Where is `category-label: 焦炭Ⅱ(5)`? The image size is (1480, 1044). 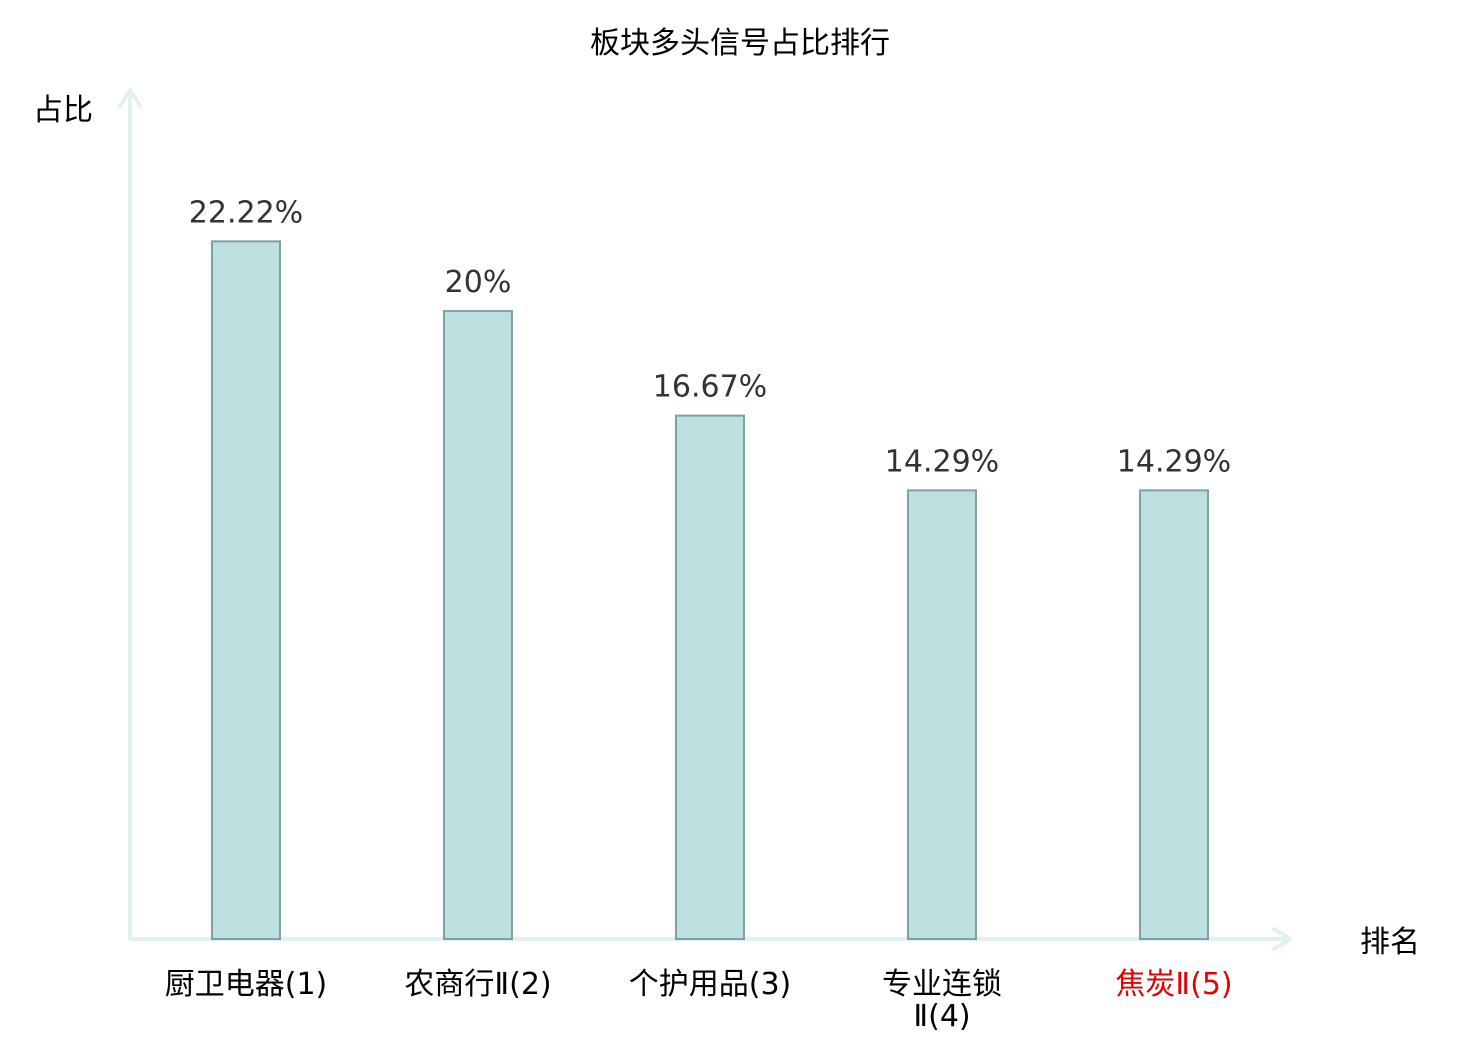 category-label: 焦炭Ⅱ(5) is located at coordinates (1173, 984).